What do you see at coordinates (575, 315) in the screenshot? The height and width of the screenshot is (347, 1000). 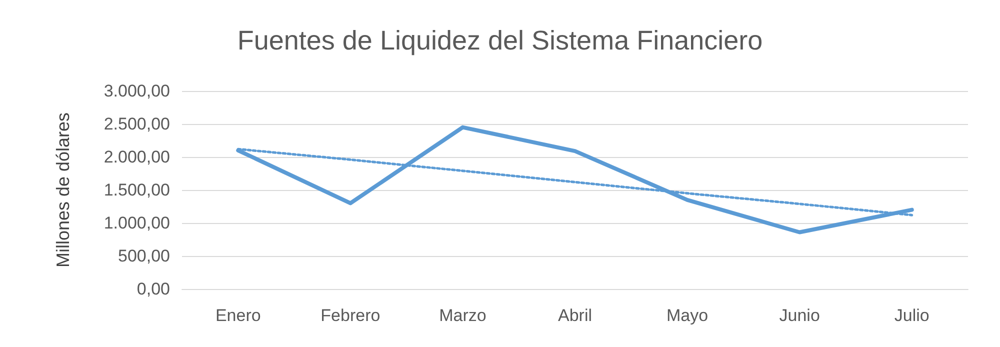 I see `x-tick-label: Abril` at bounding box center [575, 315].